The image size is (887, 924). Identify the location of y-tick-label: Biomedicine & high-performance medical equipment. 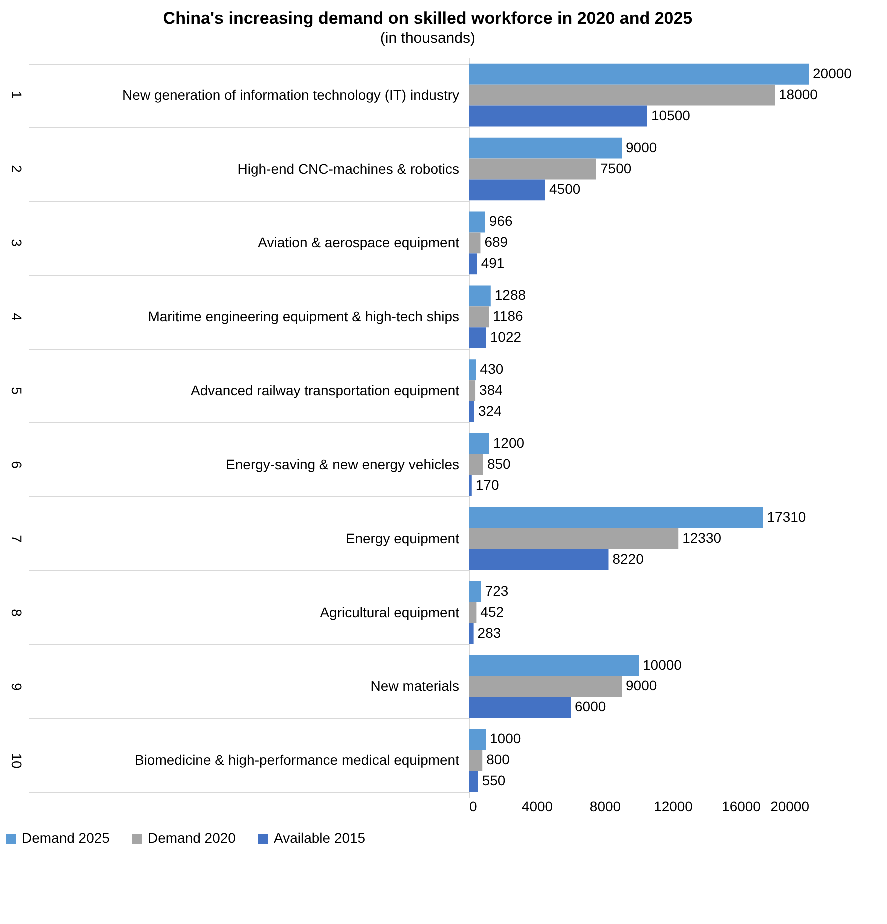
(297, 760).